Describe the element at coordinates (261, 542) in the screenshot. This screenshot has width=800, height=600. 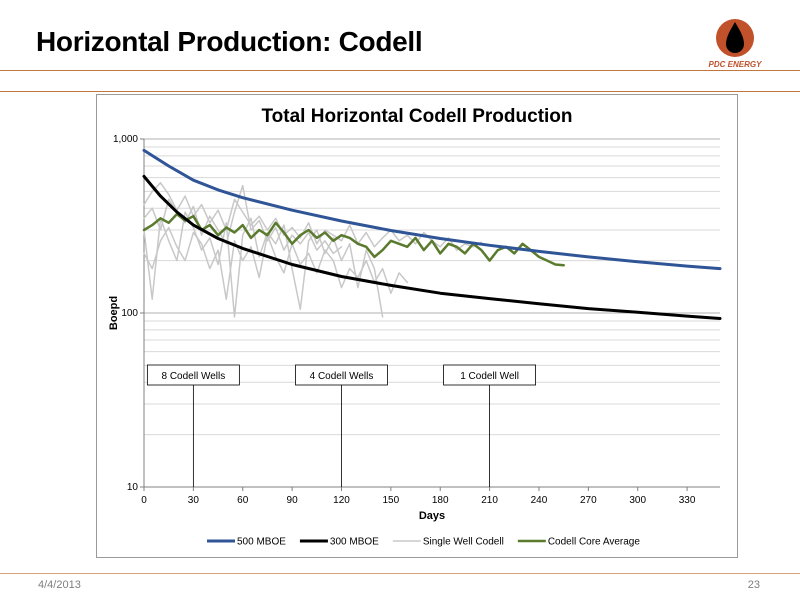
I see `legend-label: 500 MBOE` at that location.